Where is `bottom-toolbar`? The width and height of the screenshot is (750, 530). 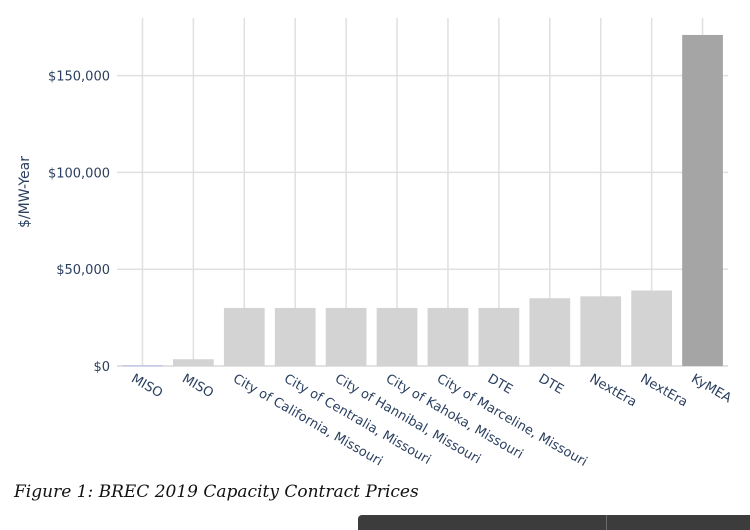 bottom-toolbar is located at coordinates (554, 522).